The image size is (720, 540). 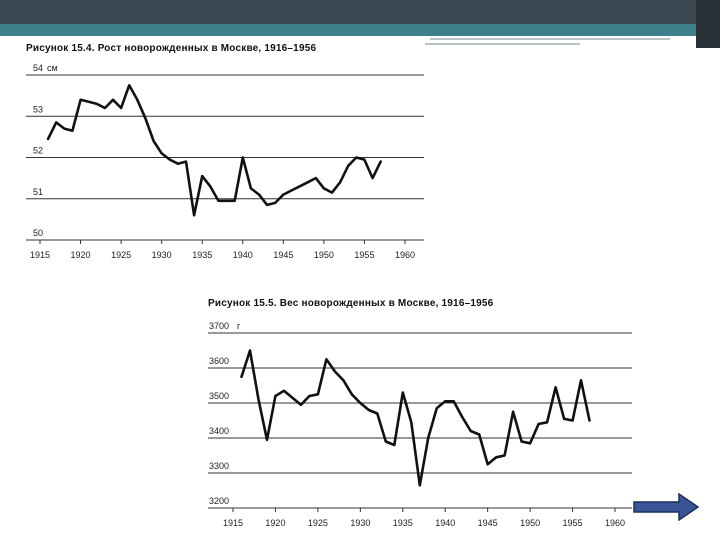 What do you see at coordinates (572, 43) in the screenshot?
I see `decorative-lines` at bounding box center [572, 43].